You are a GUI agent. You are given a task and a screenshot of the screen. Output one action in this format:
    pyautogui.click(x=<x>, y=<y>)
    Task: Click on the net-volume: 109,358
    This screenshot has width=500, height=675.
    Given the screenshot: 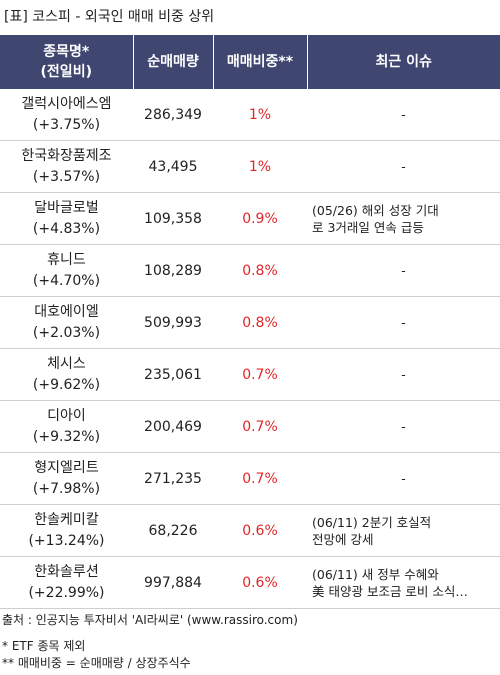 What is the action you would take?
    pyautogui.click(x=173, y=218)
    